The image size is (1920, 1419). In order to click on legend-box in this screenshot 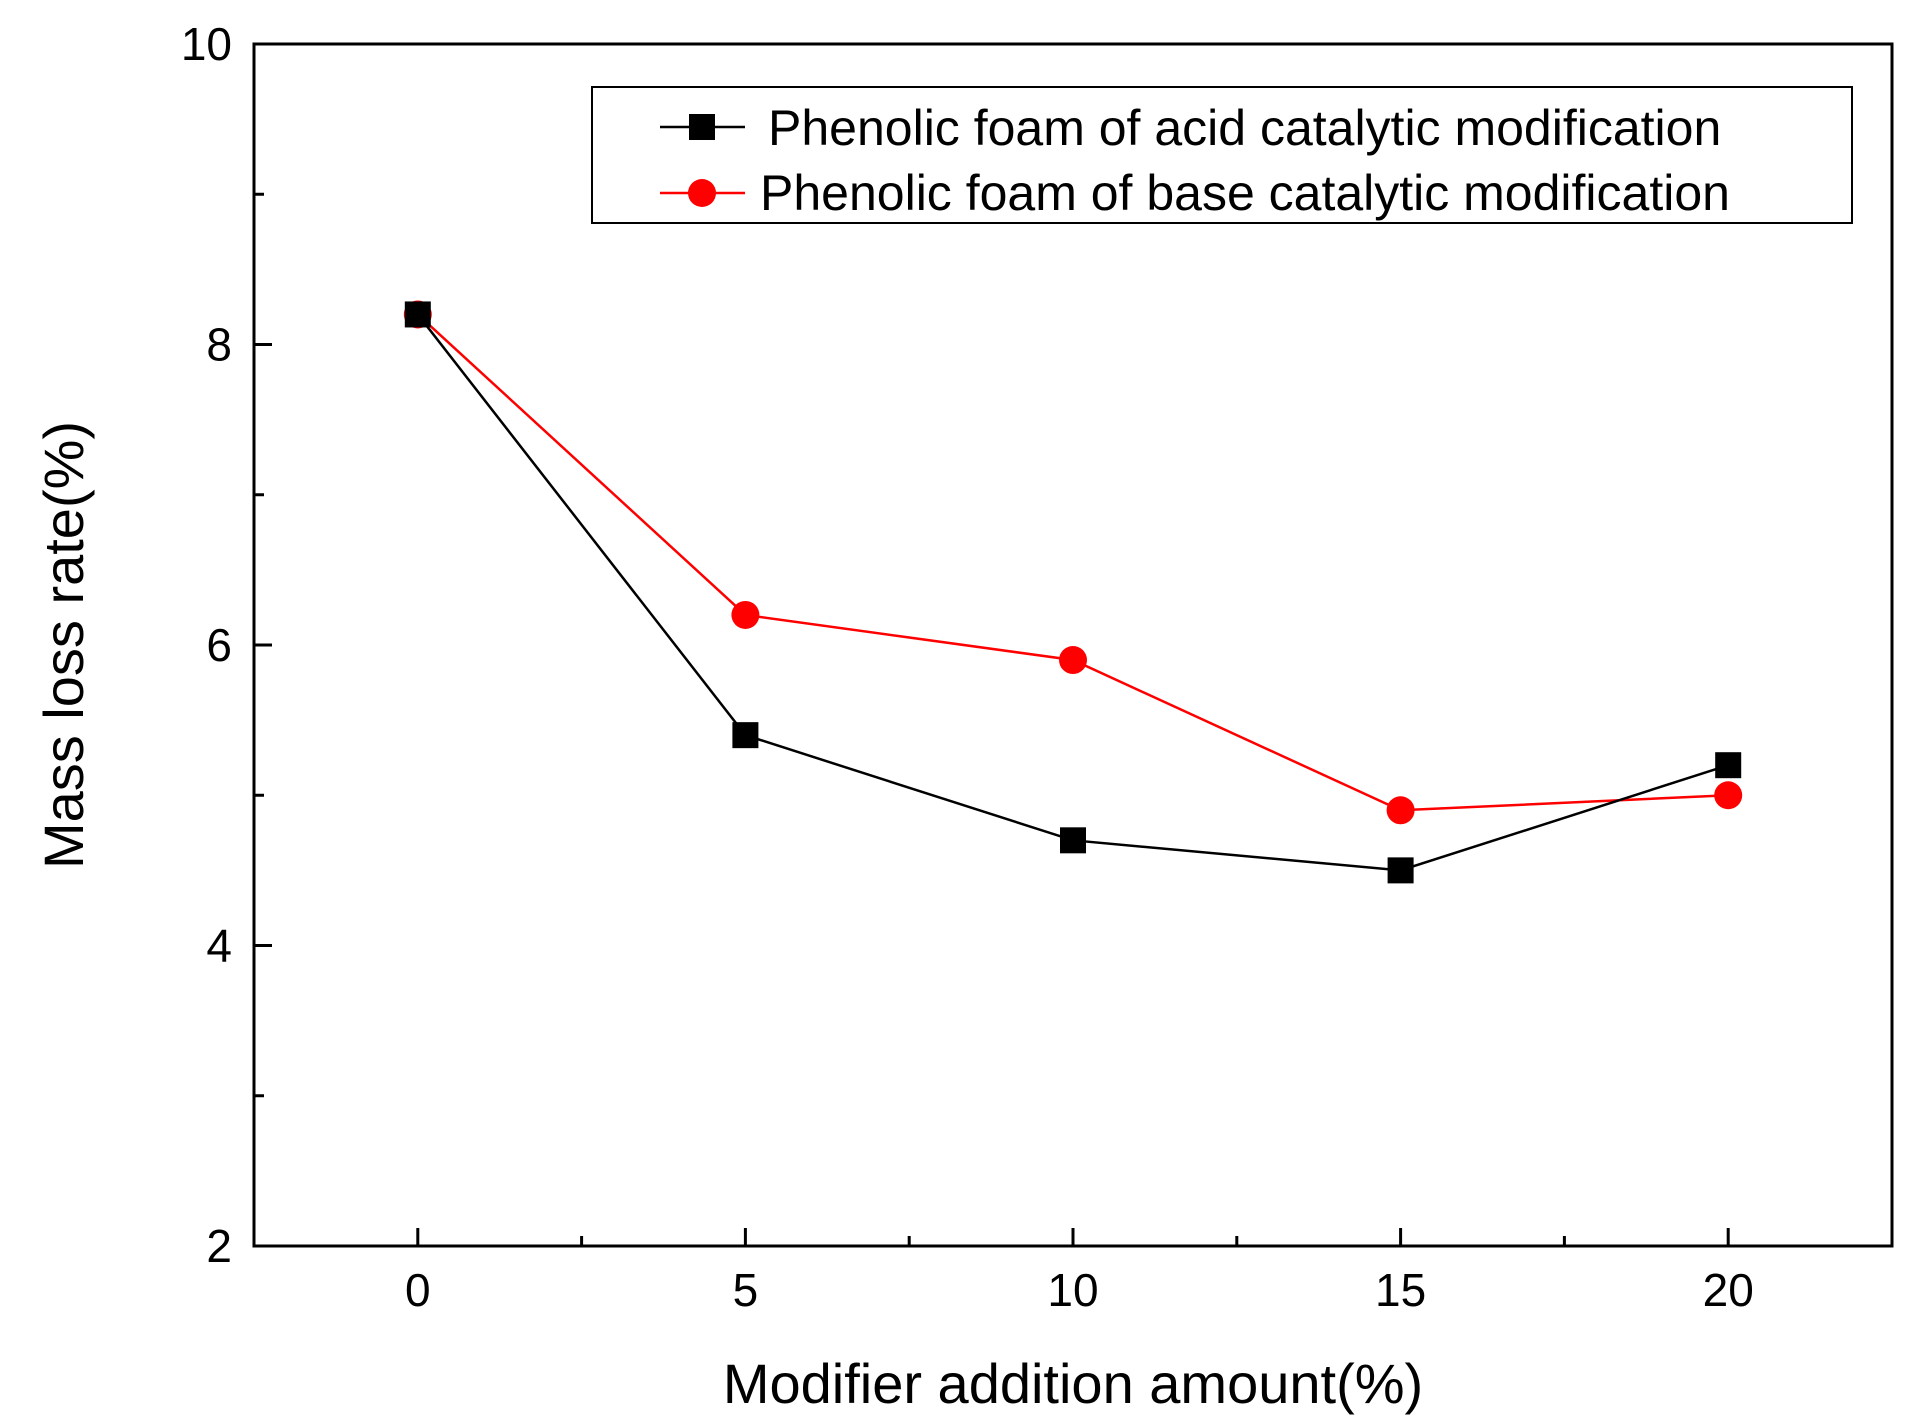, I will do `click(1222, 155)`.